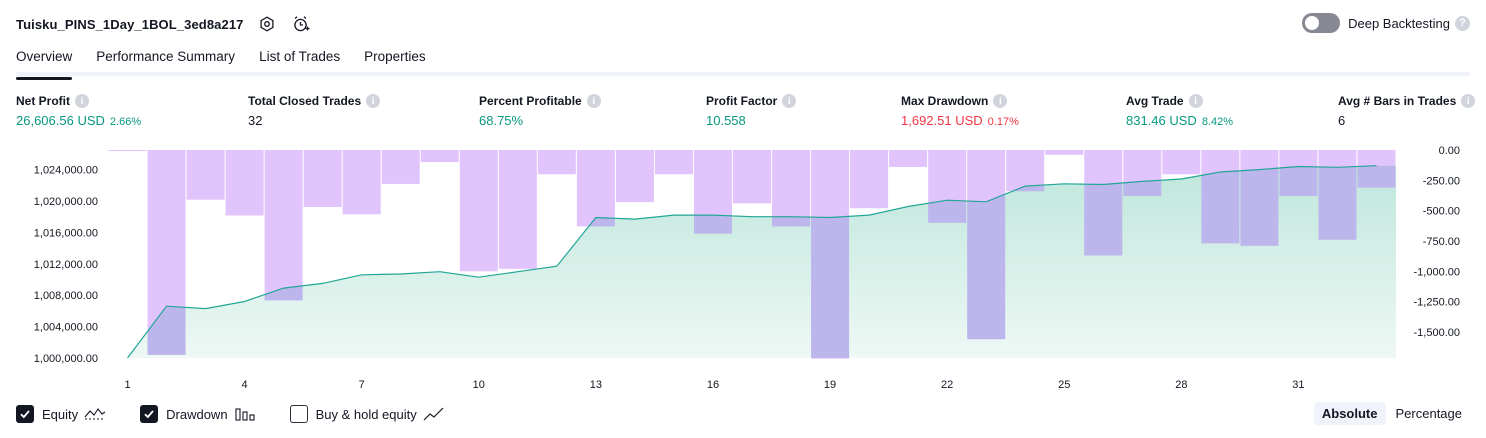 This screenshot has width=1486, height=438. I want to click on metric-max-drawdown: Max Drawdown i 1,692.51 USD 0.17%, so click(960, 111).